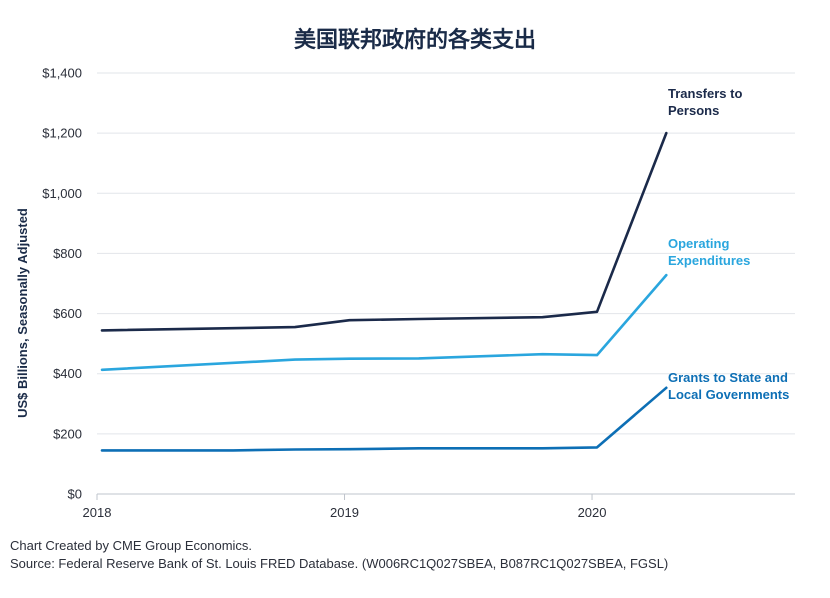  Describe the element at coordinates (414, 40) in the screenshot. I see `chart-title: 美国联邦政府的各类支出` at that location.